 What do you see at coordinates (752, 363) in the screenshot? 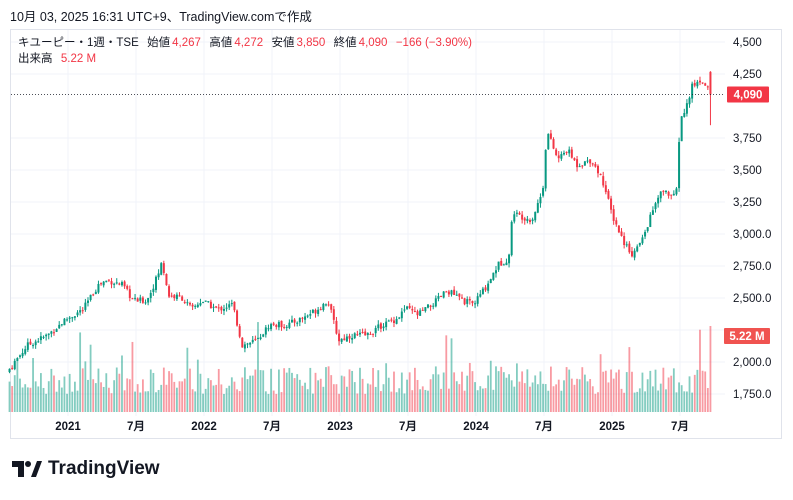
I see `y-tick-label: 2,000.0` at bounding box center [752, 363].